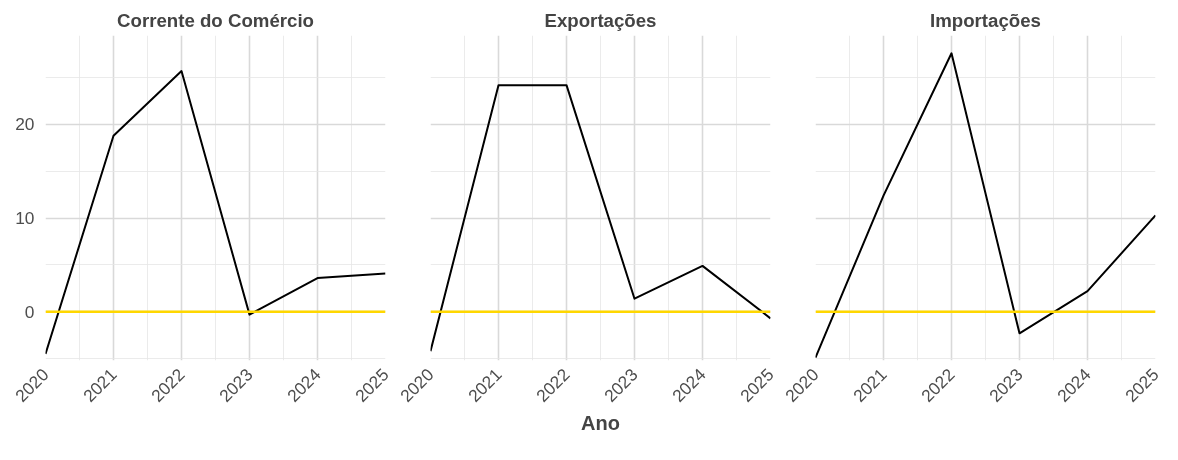  What do you see at coordinates (29, 311) in the screenshot?
I see `y-tick-label: 0` at bounding box center [29, 311].